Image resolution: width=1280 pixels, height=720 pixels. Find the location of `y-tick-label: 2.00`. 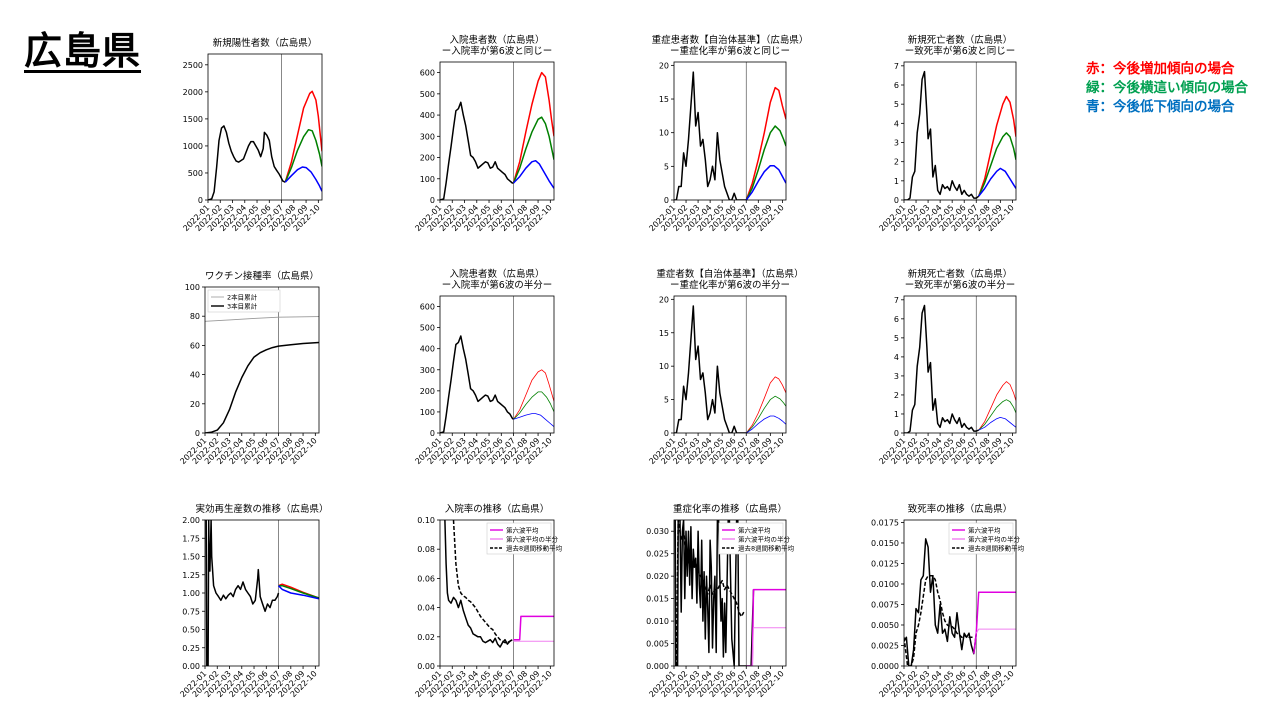

y-tick-label: 2.00 is located at coordinates (191, 520).